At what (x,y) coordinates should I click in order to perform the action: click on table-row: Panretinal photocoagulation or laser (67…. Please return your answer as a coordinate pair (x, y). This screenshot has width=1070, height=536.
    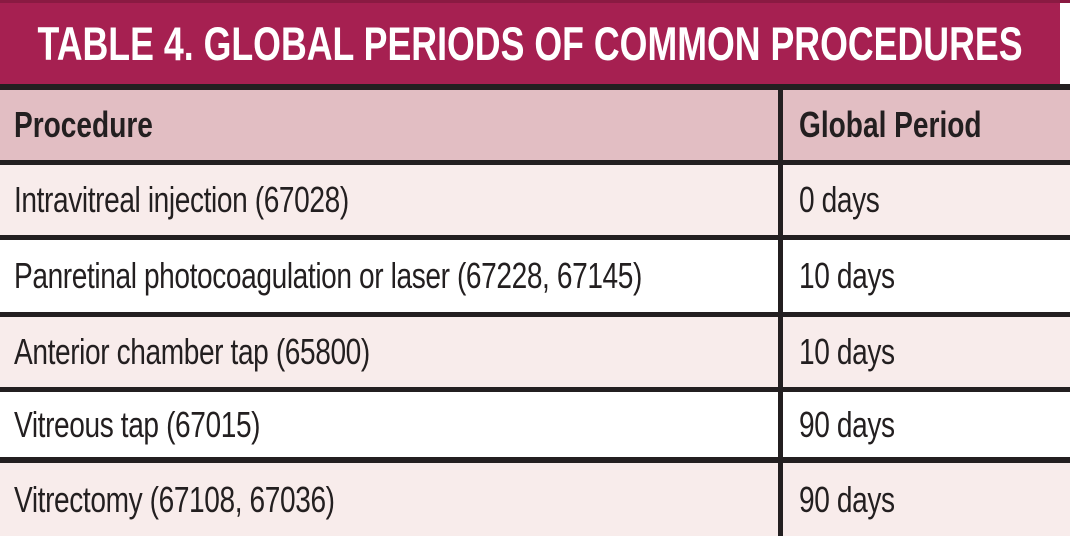
    Looking at the image, I should click on (535, 278).